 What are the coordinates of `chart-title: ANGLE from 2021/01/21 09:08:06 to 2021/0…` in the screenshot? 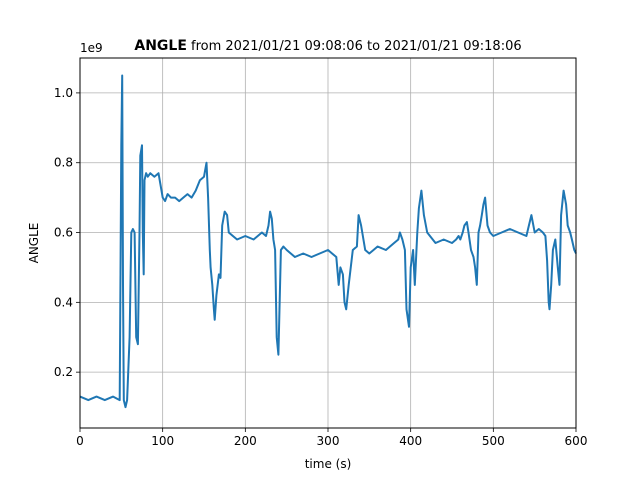 It's located at (327, 46).